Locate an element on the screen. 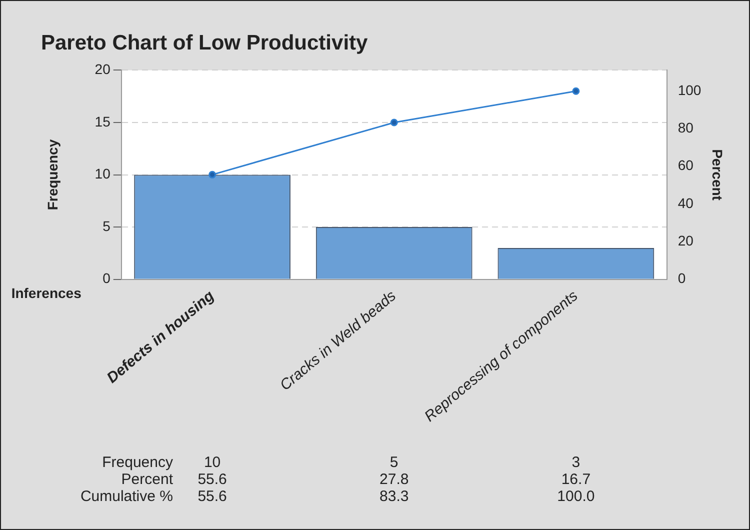 Image resolution: width=750 pixels, height=530 pixels. y2-tick-label: 40 is located at coordinates (686, 202).